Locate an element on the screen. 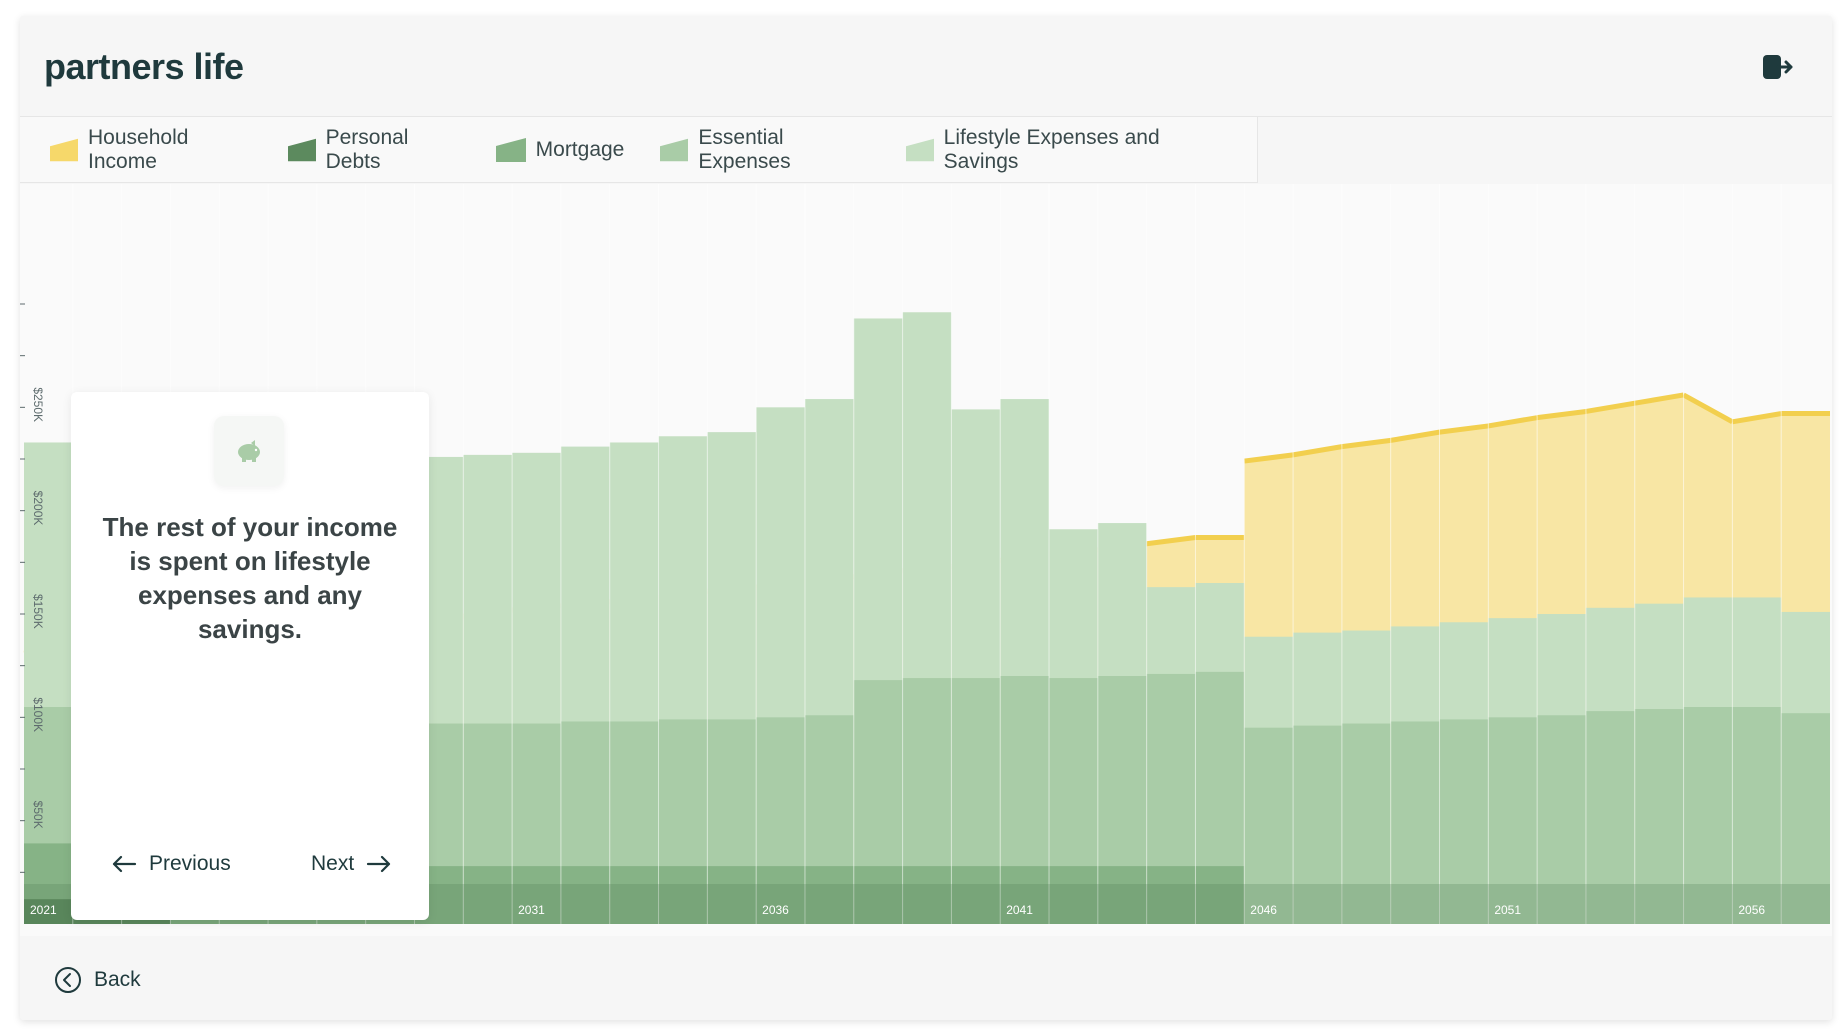  logo: partners life is located at coordinates (144, 66).